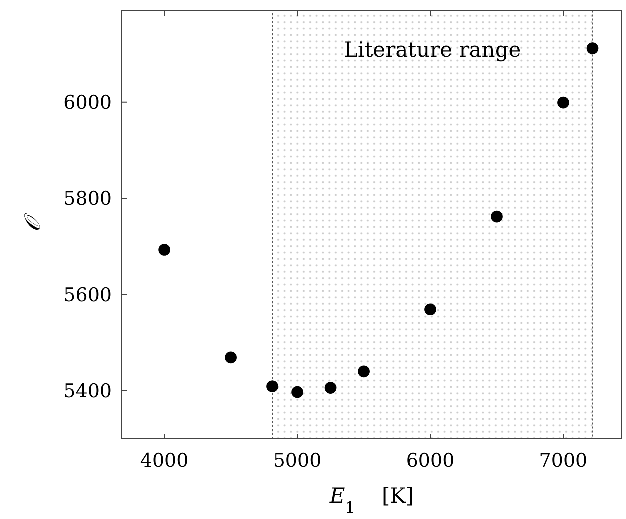 Image resolution: width=626 pixels, height=519 pixels. Describe the element at coordinates (164, 461) in the screenshot. I see `x-tick-label: 4000` at that location.